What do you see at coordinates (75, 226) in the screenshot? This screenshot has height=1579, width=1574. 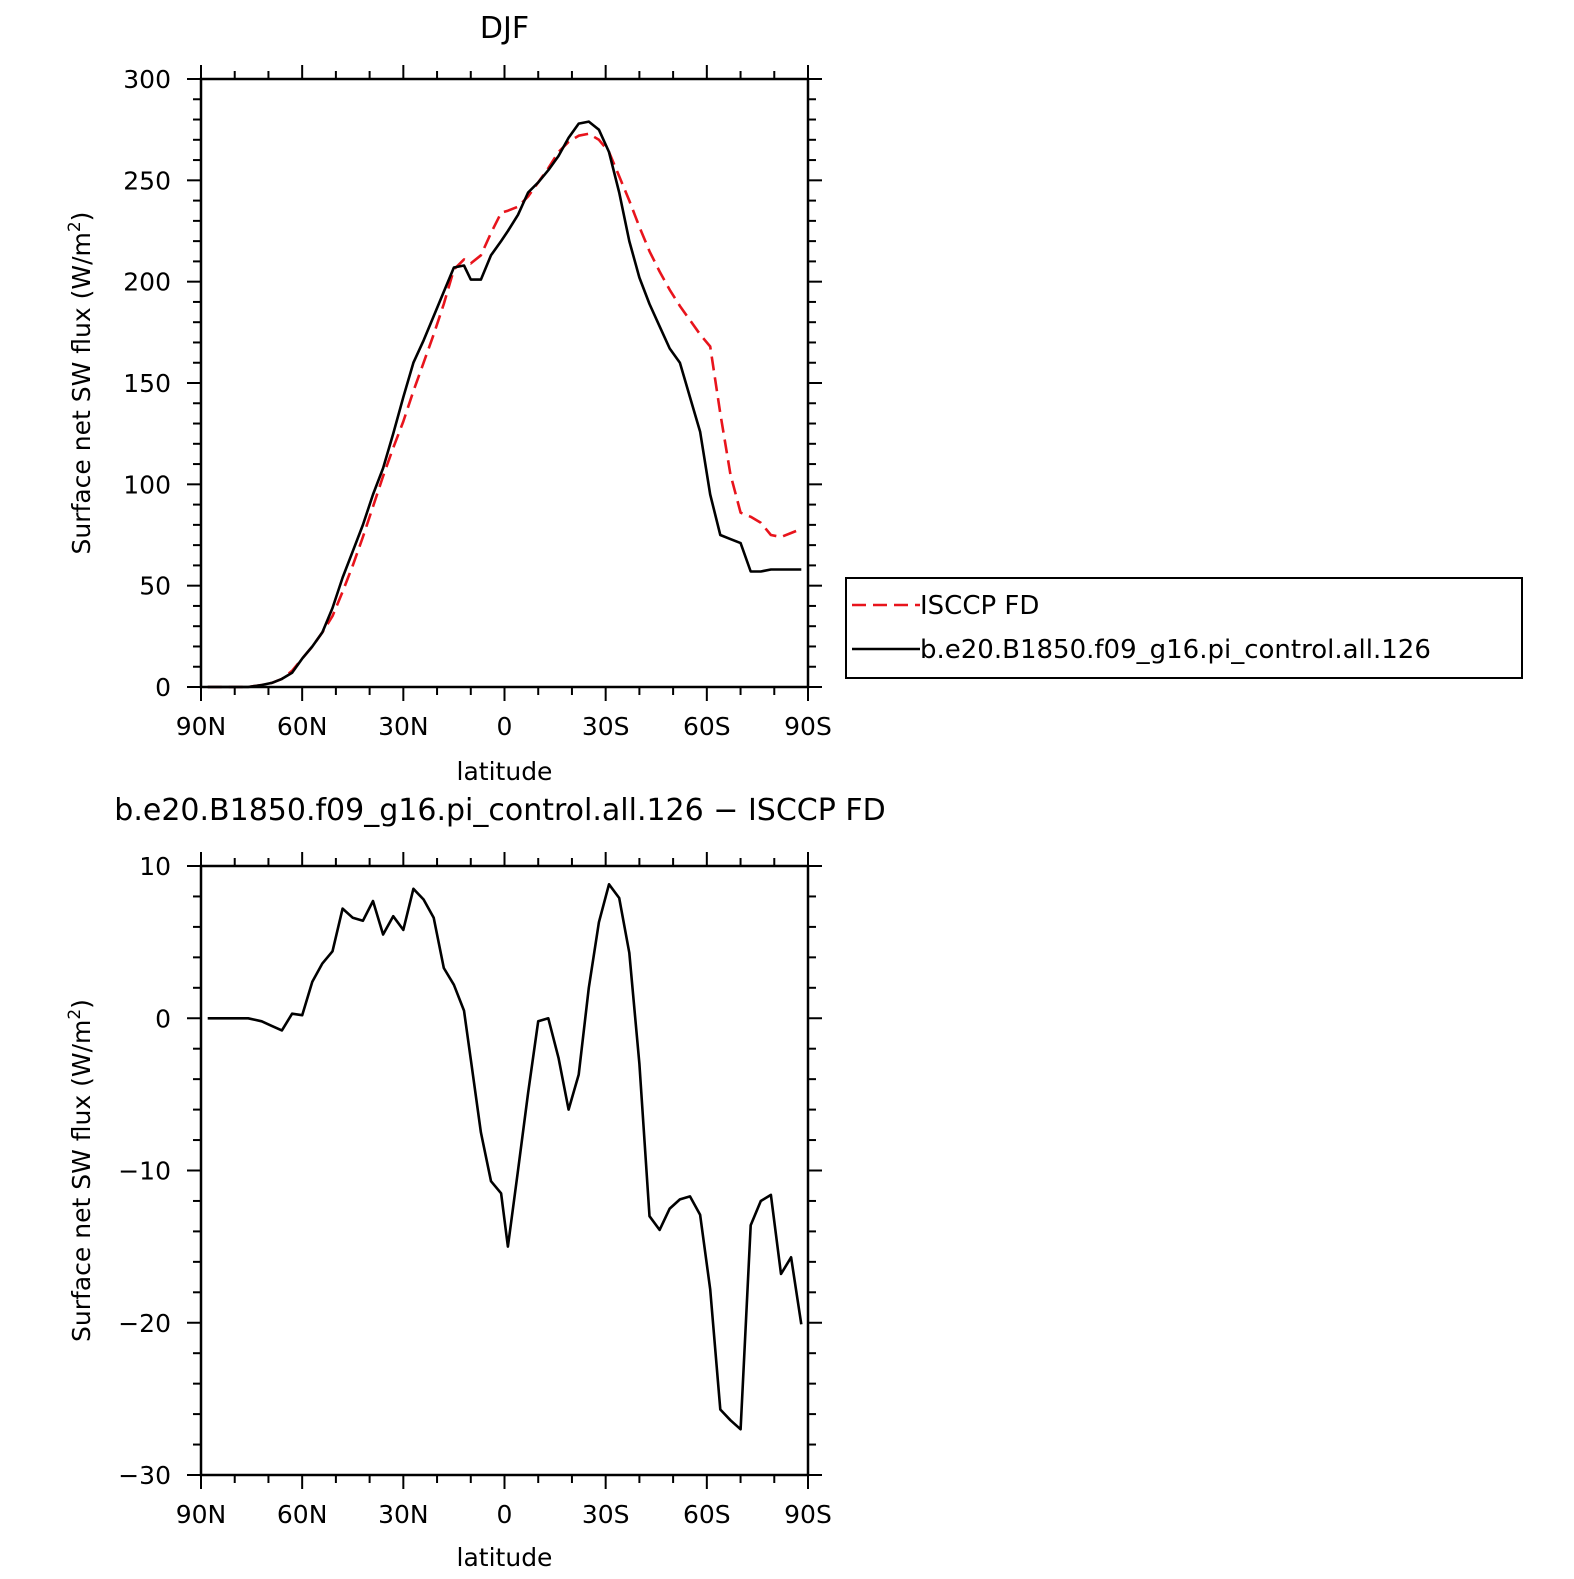 I see `top-y-axis-label-sup: 2` at bounding box center [75, 226].